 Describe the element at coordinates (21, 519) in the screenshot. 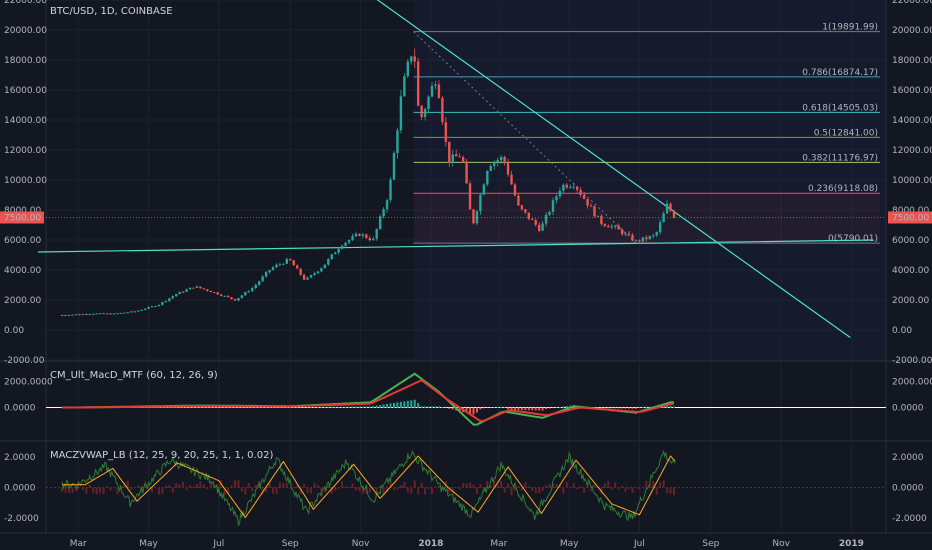

I see `y-tick-label-left: -2.0000` at that location.